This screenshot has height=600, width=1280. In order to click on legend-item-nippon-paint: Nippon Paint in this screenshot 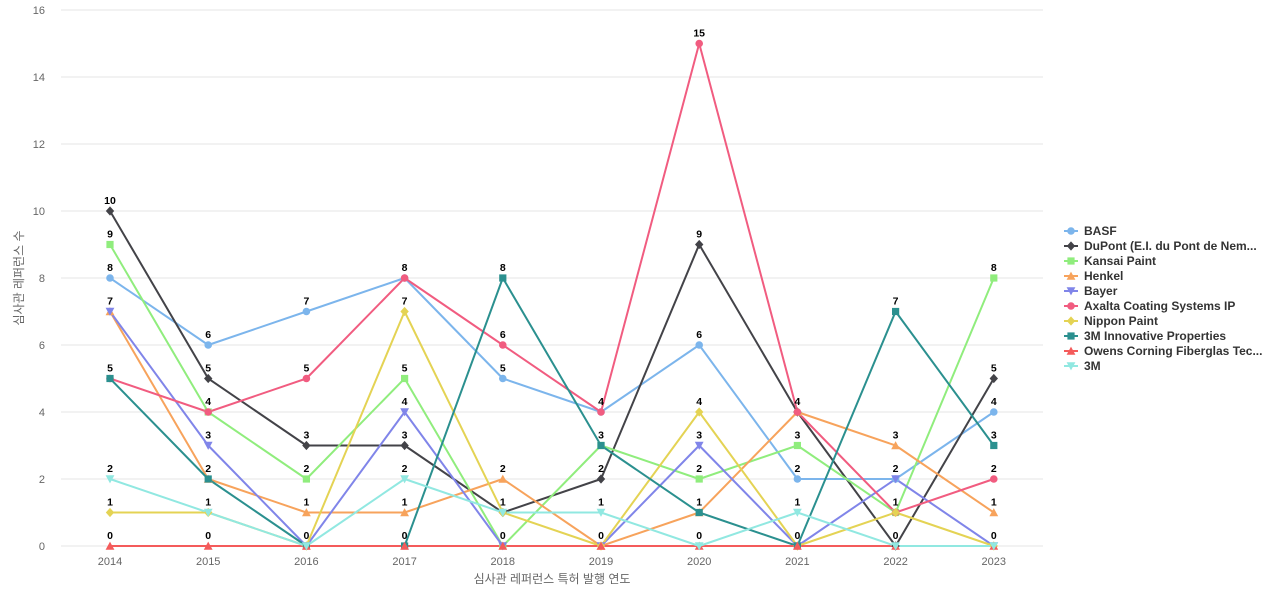, I will do `click(1111, 321)`.